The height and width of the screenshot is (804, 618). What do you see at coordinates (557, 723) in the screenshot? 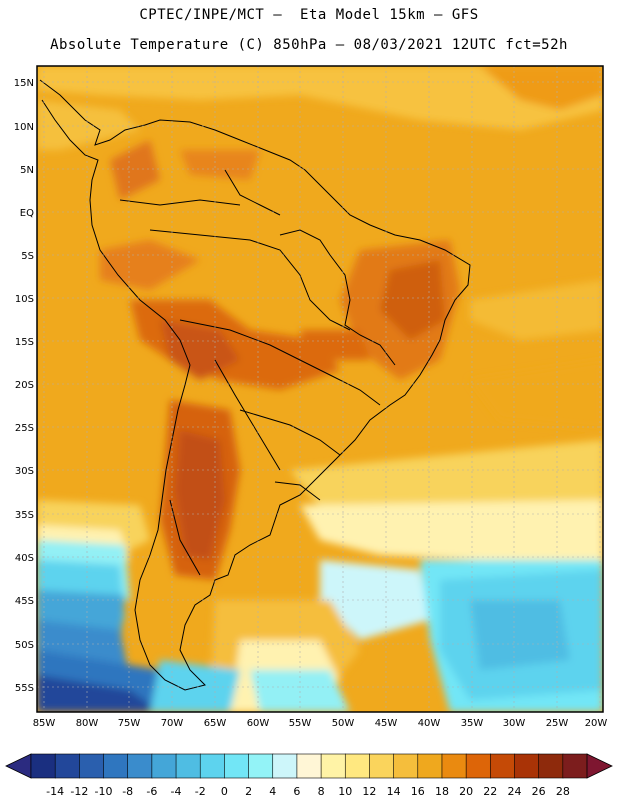
I see `lon-label: 25W` at bounding box center [557, 723].